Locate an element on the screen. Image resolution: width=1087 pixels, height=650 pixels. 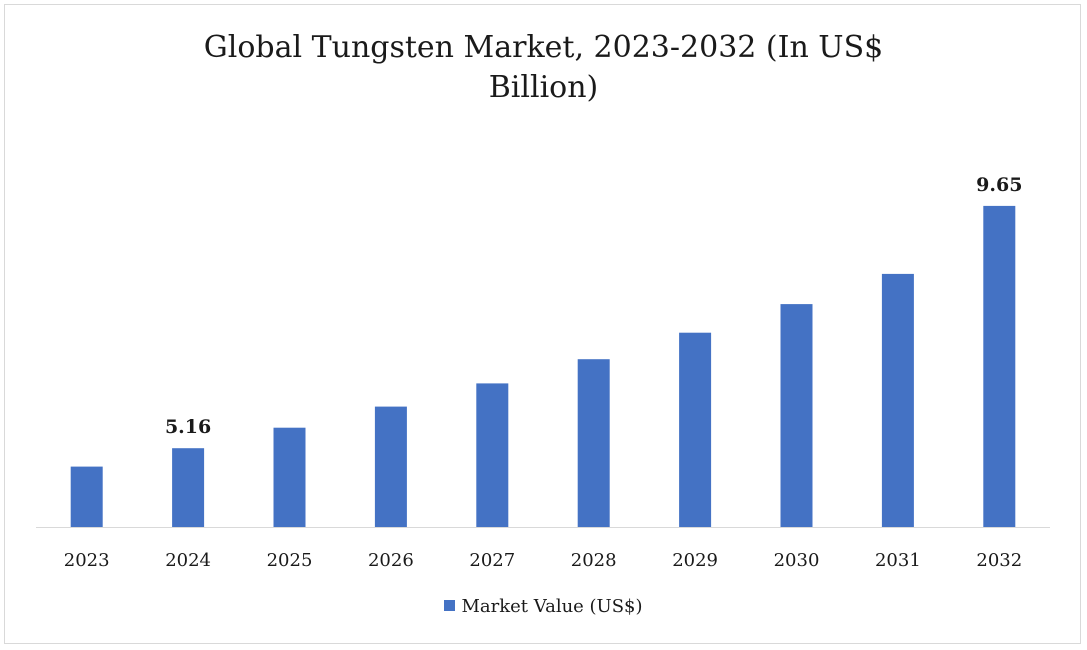
bar-2028 is located at coordinates (593, 443).